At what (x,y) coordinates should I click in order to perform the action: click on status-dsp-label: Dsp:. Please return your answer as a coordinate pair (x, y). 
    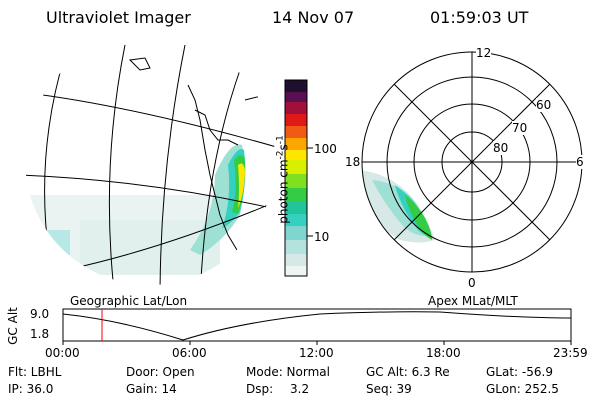
    Looking at the image, I should click on (260, 389).